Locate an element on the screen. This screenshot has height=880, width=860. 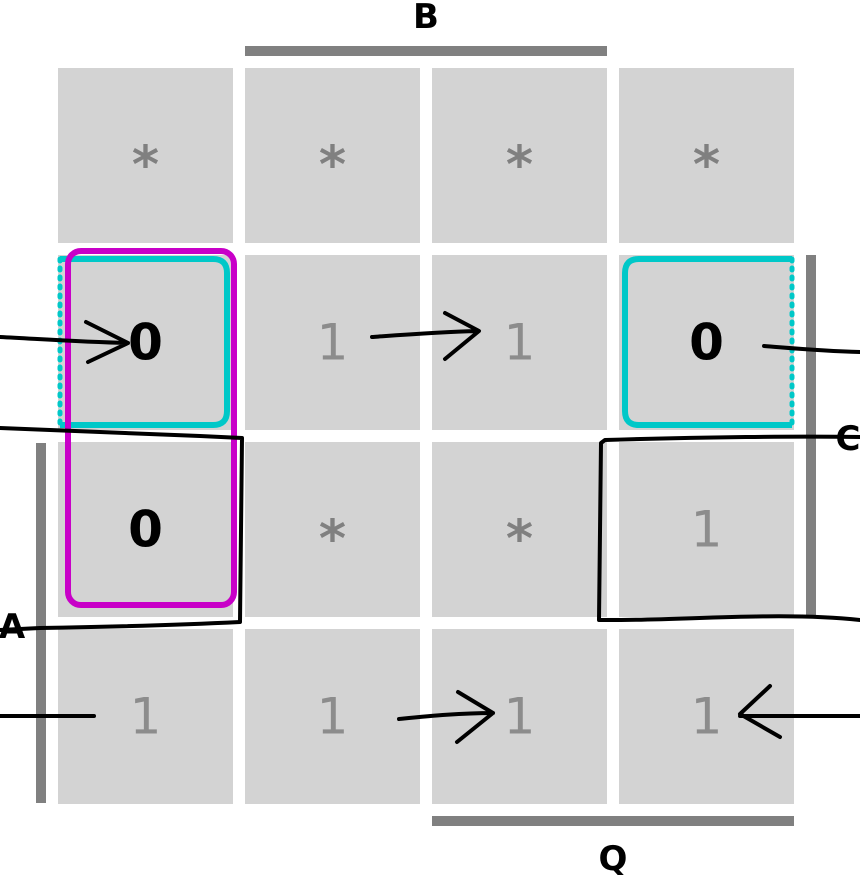
label-q: Q is located at coordinates (613, 859).